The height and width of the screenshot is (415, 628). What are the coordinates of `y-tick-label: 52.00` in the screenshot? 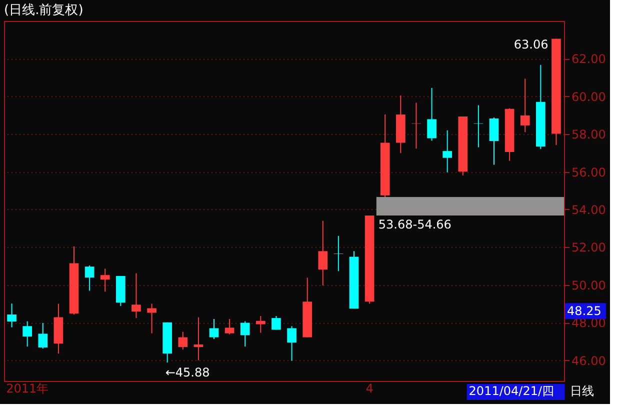 It's located at (589, 247).